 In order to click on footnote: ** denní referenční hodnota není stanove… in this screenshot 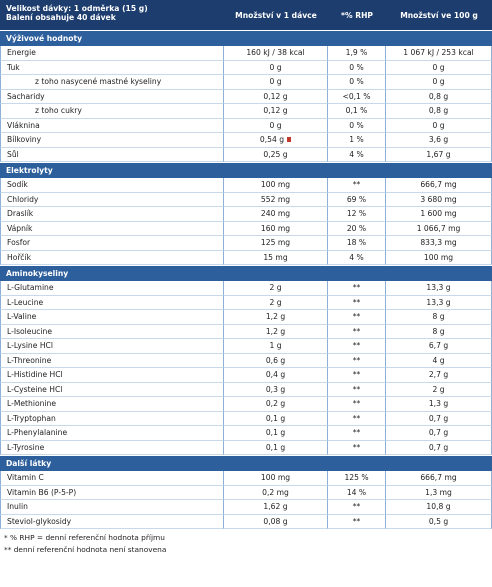, I will do `click(85, 549)`.